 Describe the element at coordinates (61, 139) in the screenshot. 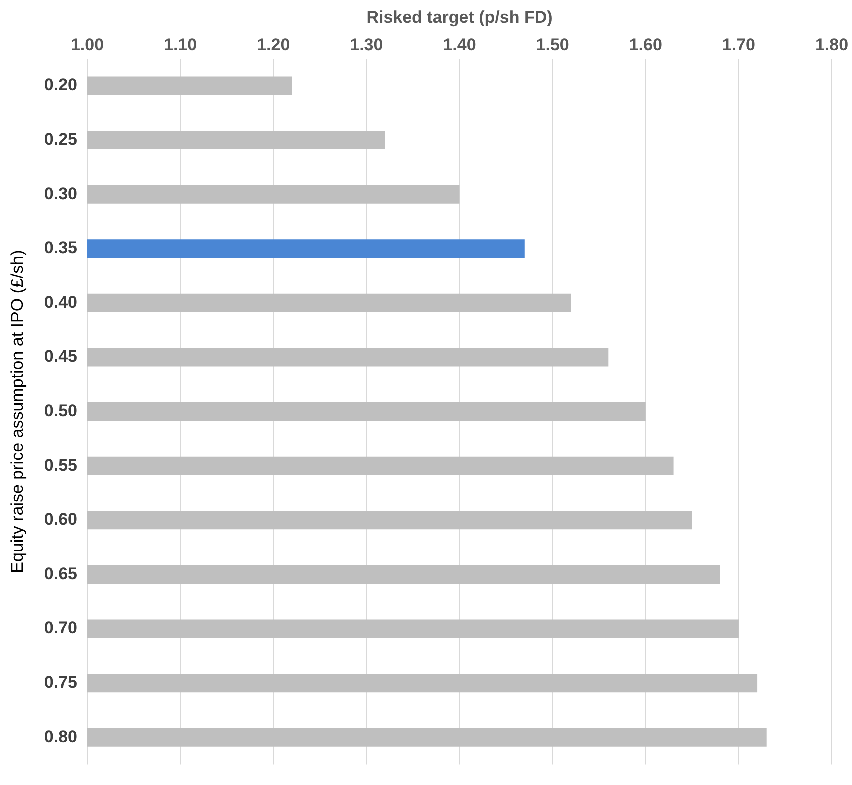

I see `y-tick-label: 0.25` at that location.